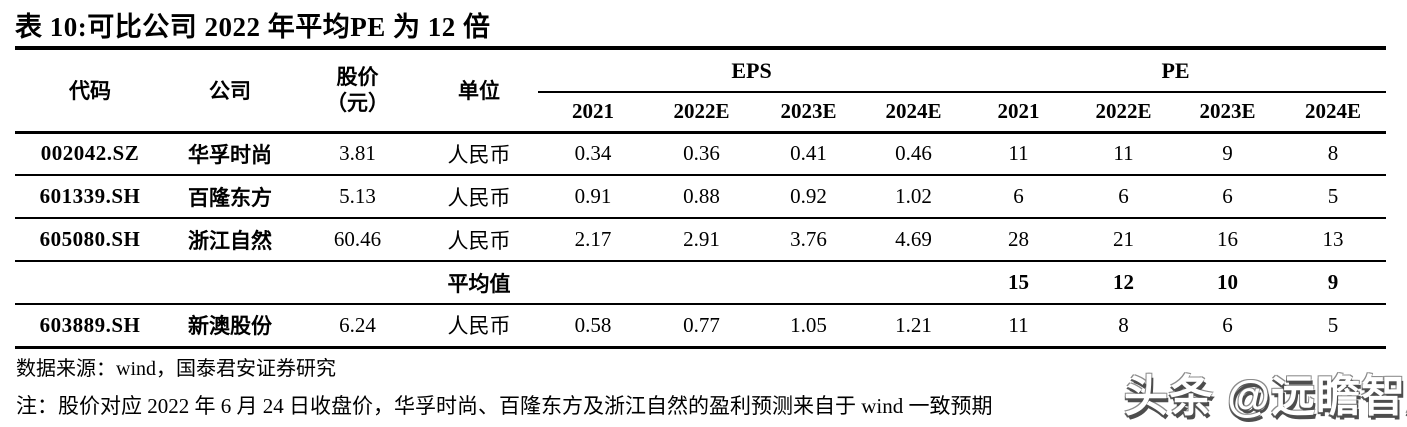  Describe the element at coordinates (230, 240) in the screenshot. I see `company-name: 浙江自然` at that location.